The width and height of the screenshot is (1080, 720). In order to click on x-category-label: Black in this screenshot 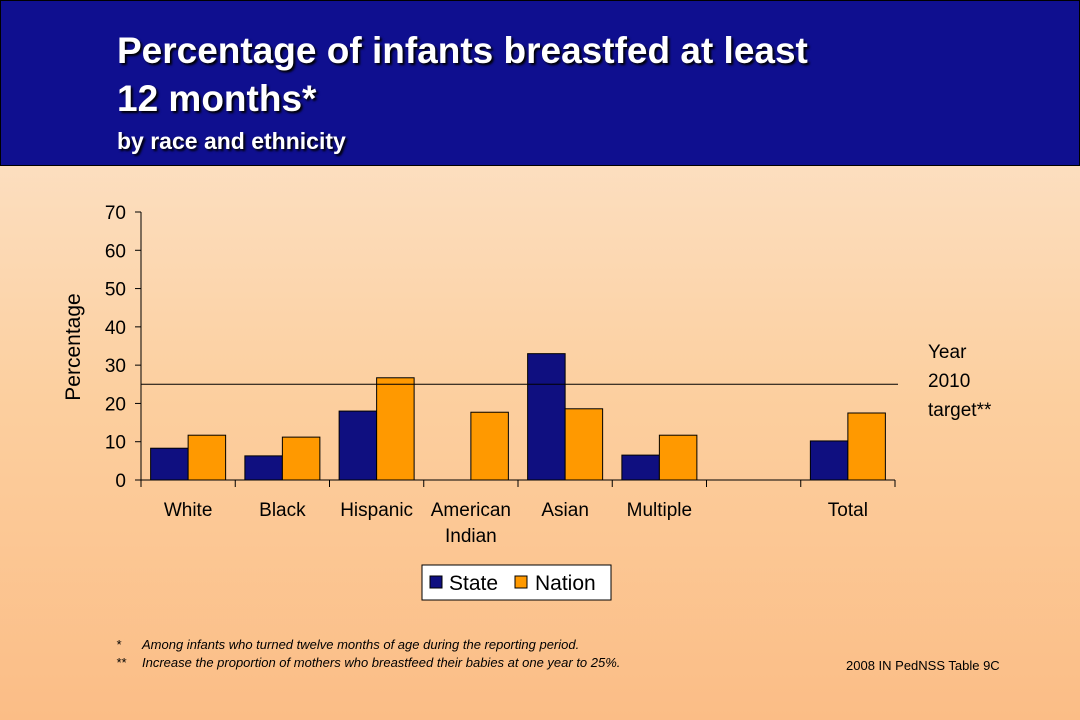, I will do `click(282, 510)`.